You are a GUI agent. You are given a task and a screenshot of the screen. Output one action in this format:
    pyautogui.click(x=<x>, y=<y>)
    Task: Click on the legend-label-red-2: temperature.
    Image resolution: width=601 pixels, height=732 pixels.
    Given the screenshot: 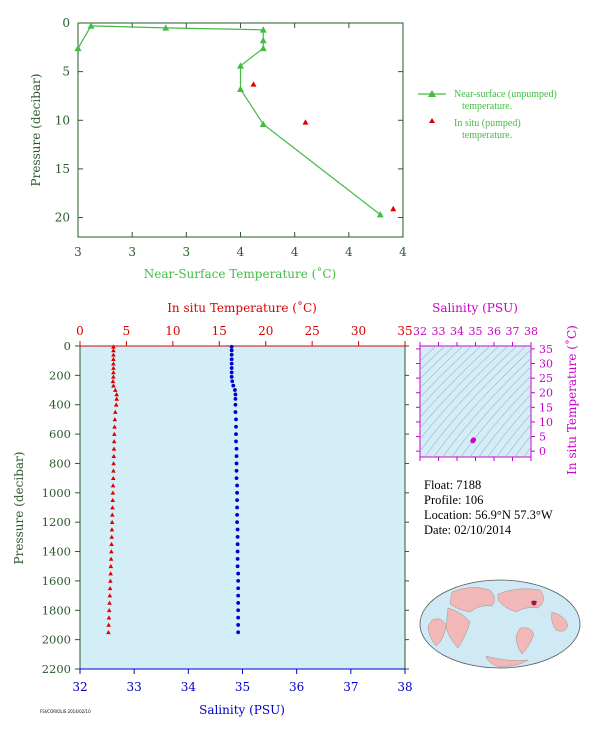 What is the action you would take?
    pyautogui.click(x=487, y=135)
    